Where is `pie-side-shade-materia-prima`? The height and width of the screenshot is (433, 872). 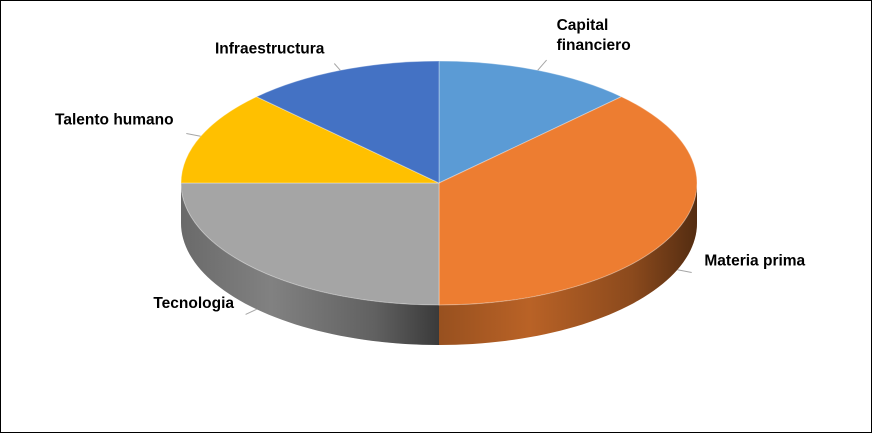
pie-side-shade-materia-prima is located at coordinates (568, 264).